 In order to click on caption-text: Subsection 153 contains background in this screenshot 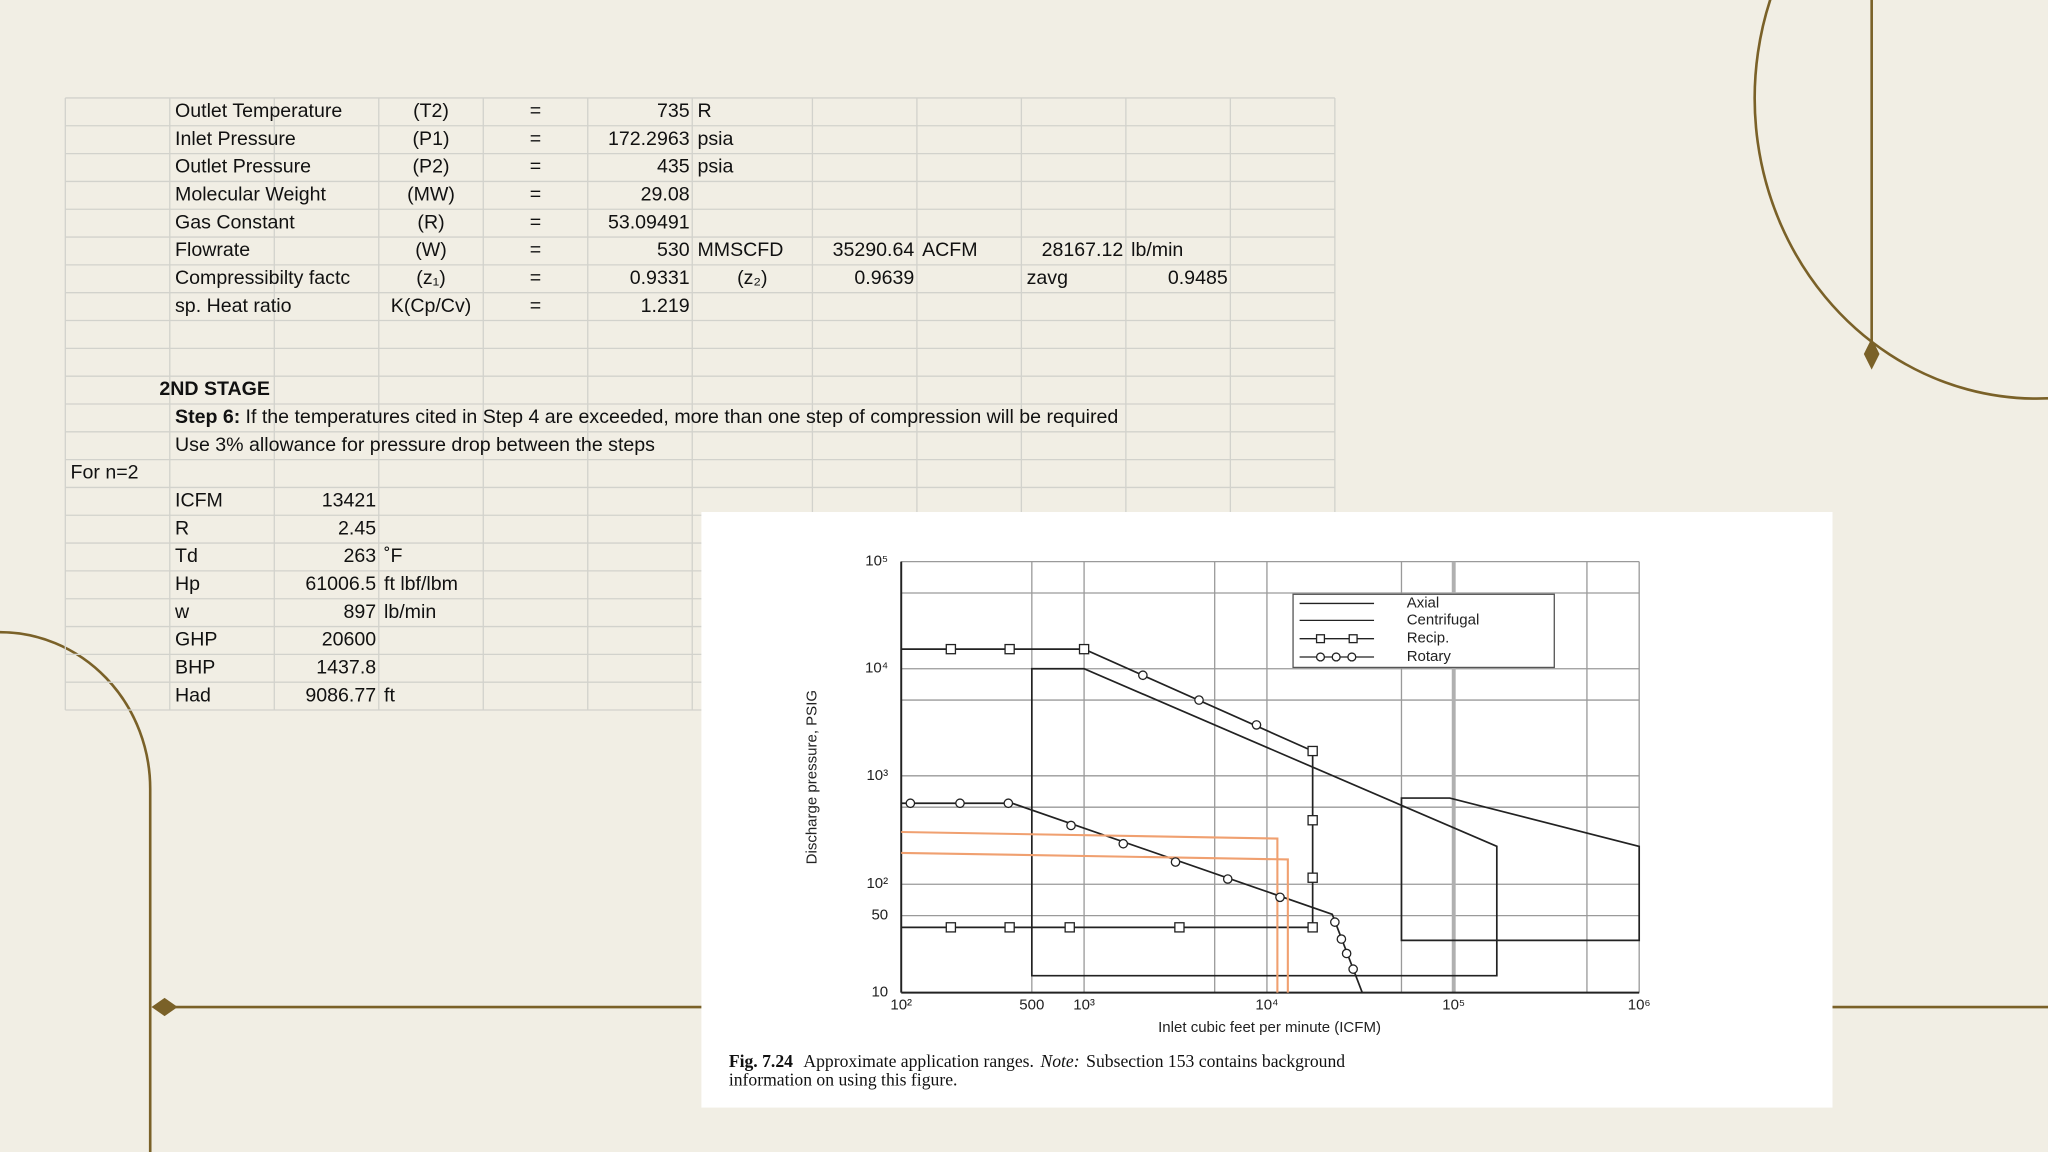, I will do `click(1215, 1061)`.